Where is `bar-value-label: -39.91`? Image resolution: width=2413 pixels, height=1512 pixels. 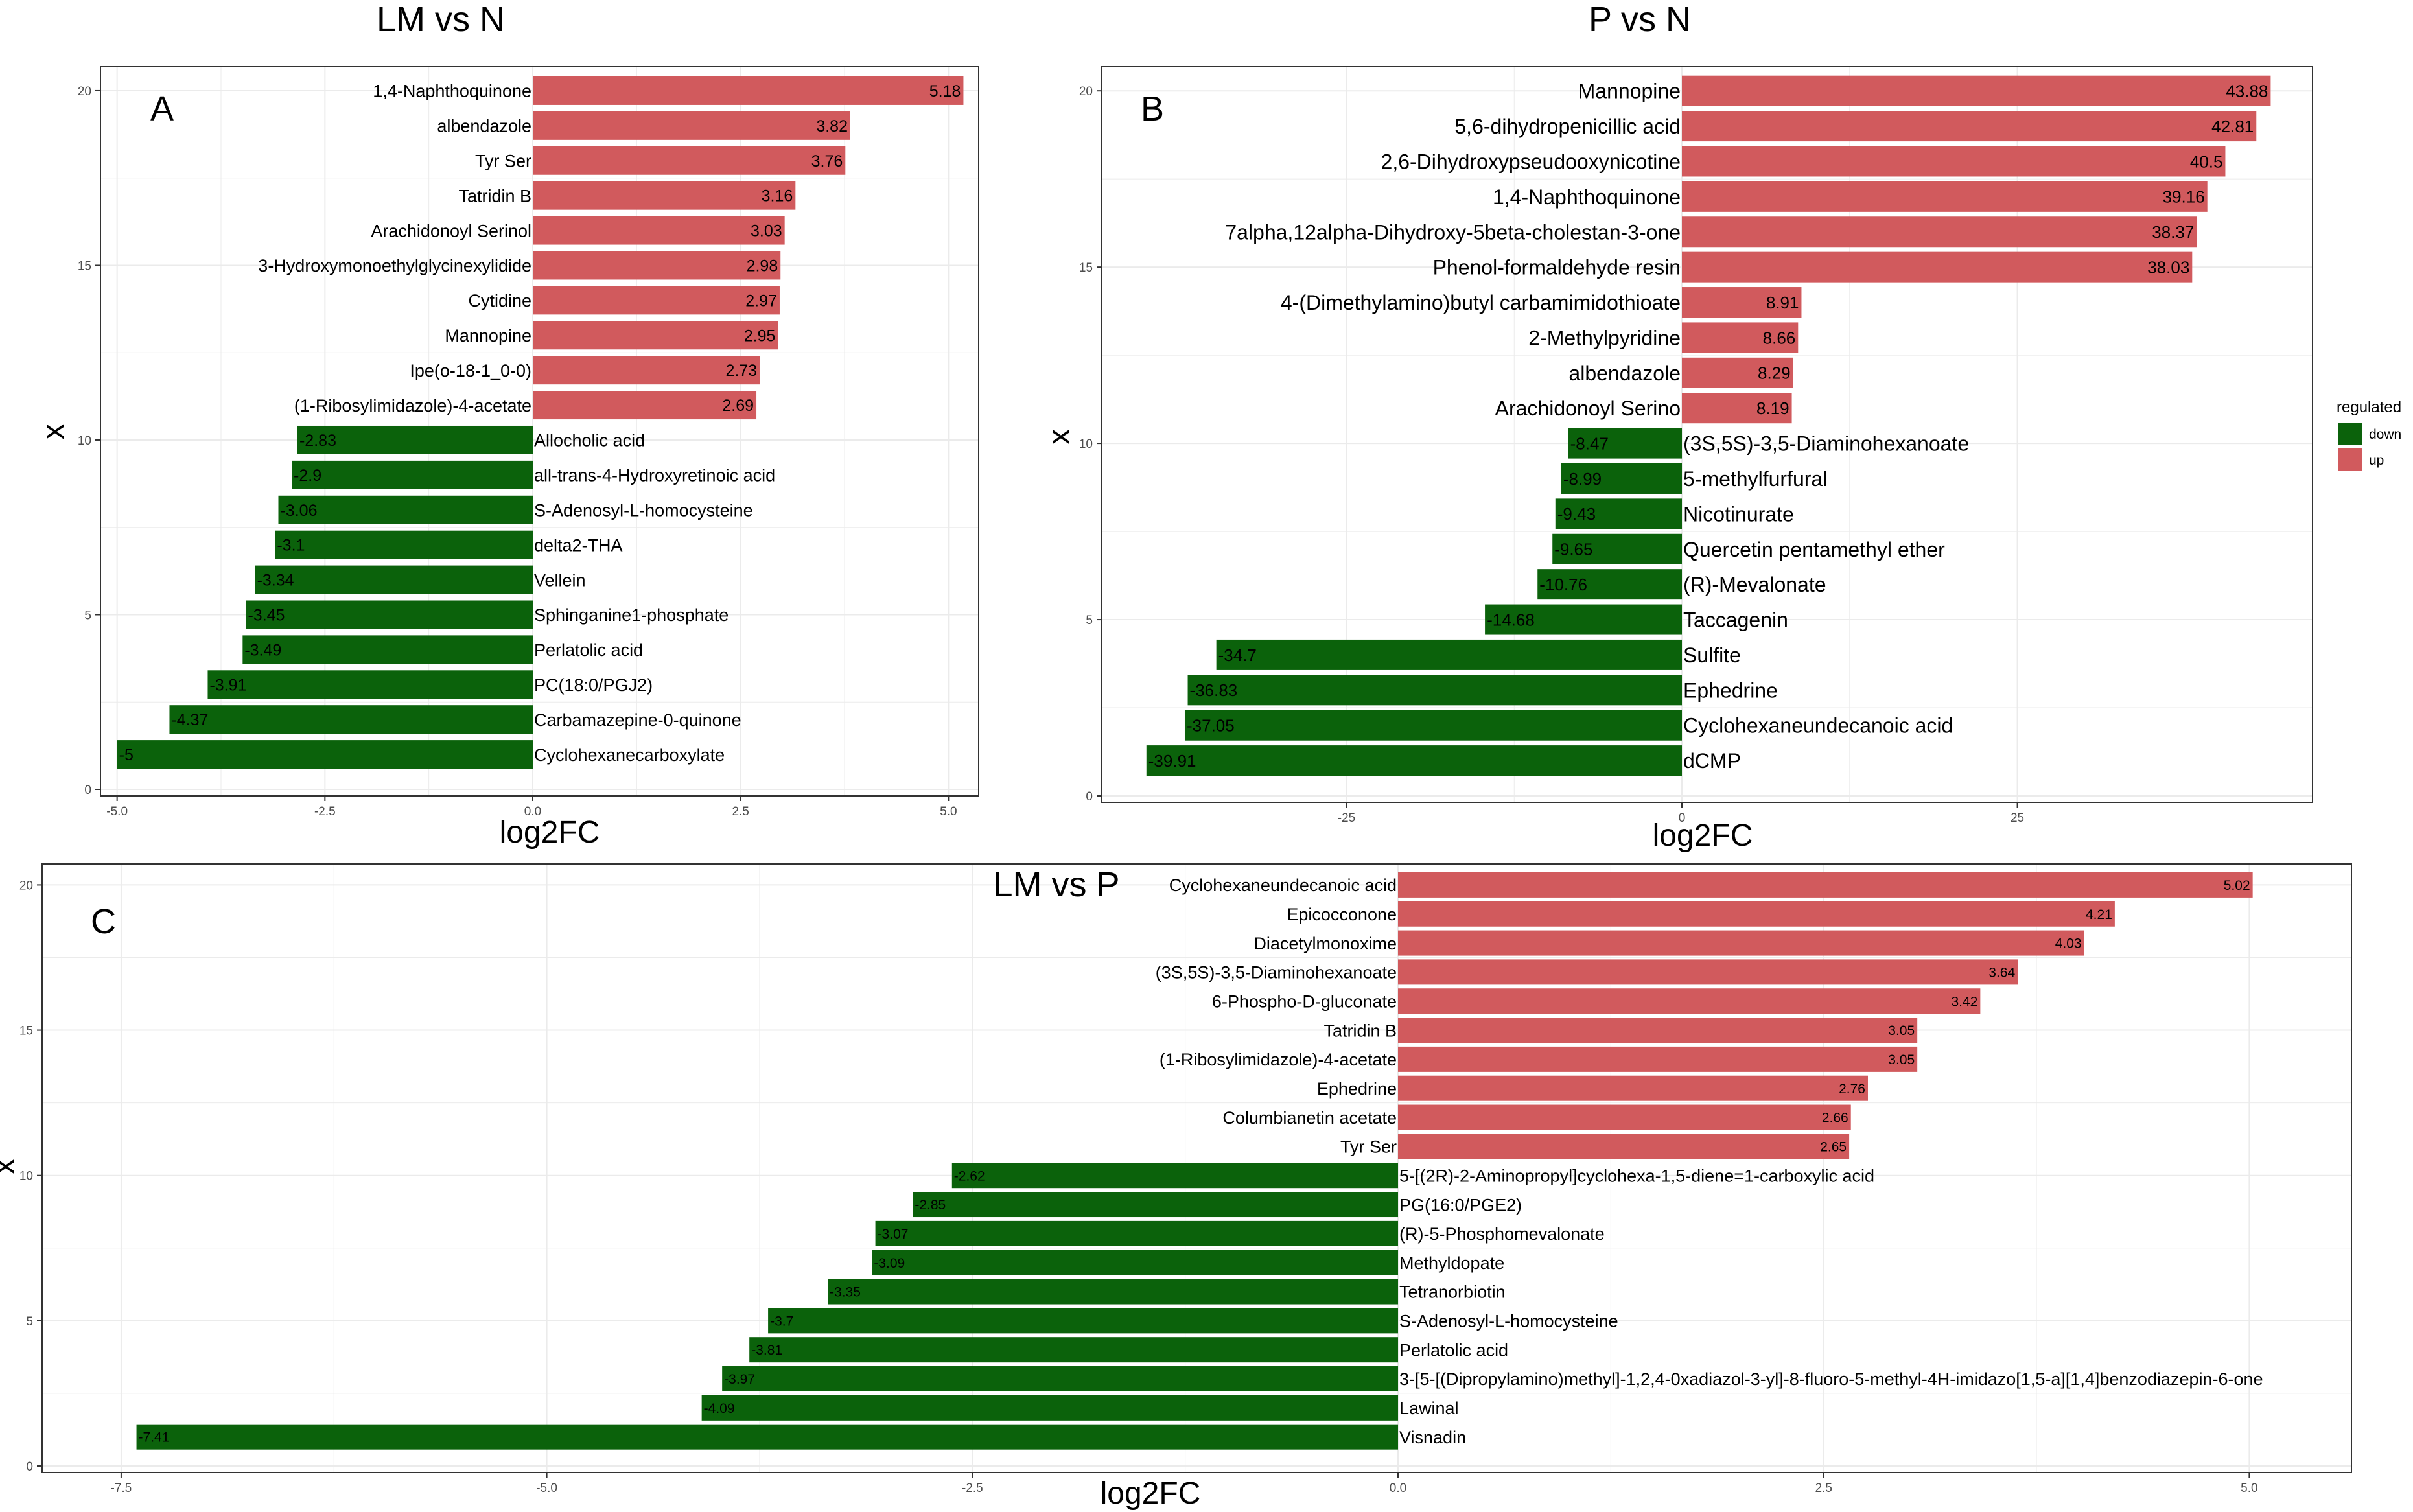
bar-value-label: -39.91 is located at coordinates (1172, 761).